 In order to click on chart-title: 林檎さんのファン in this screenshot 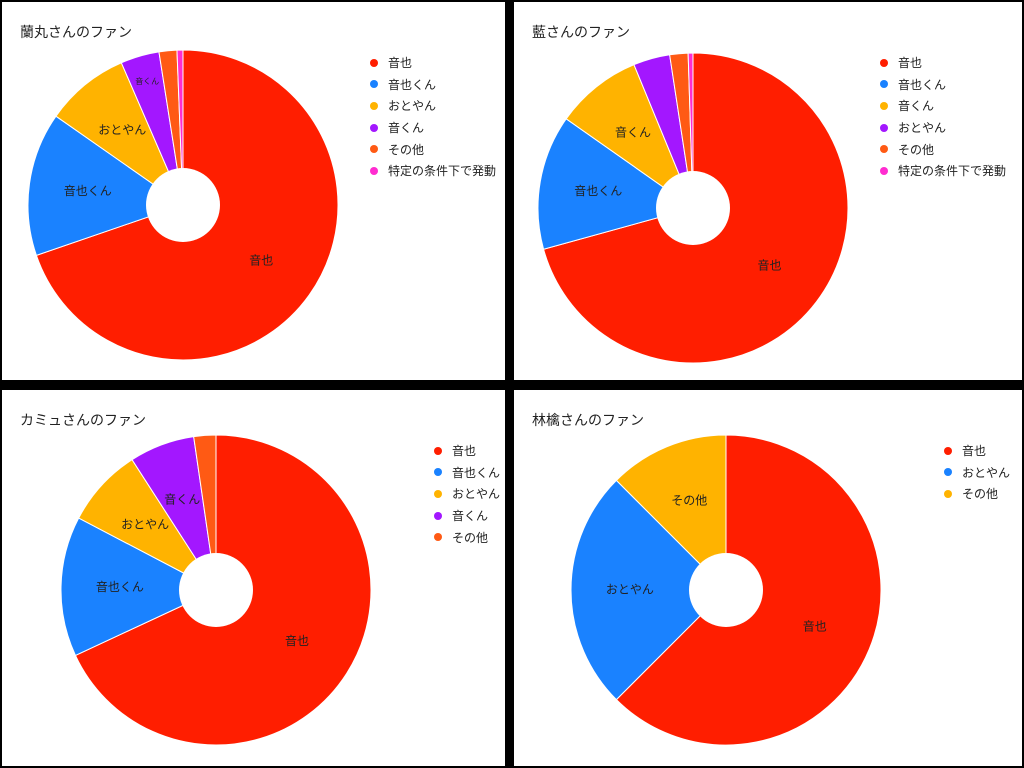, I will do `click(588, 421)`.